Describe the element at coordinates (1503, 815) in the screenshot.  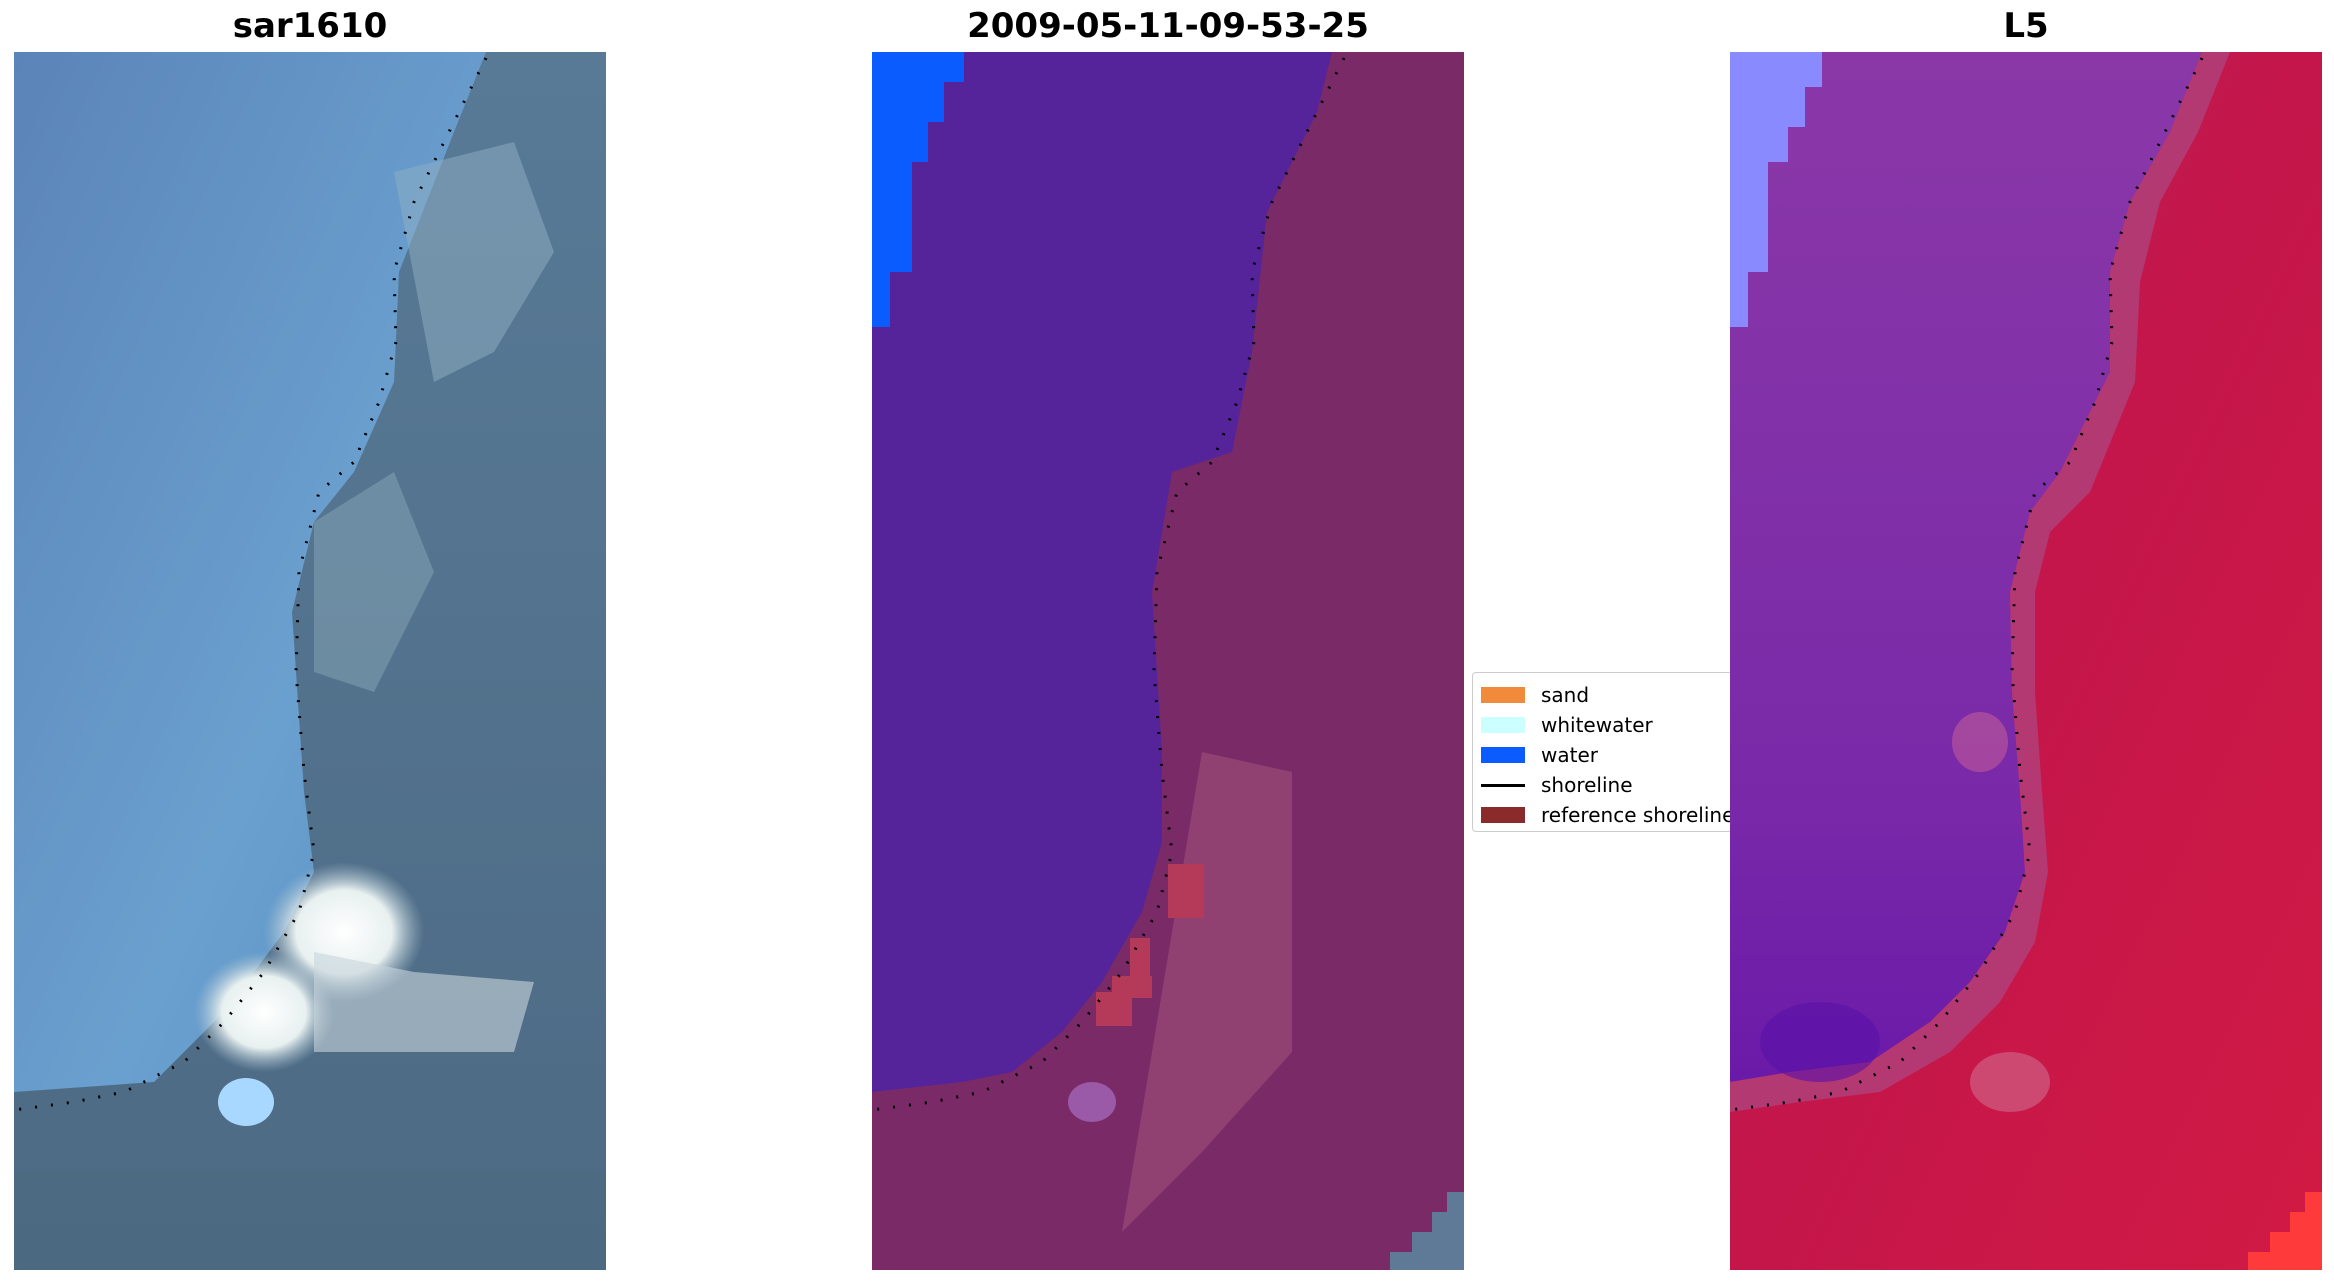
I see `reference-shoreline-swatch` at that location.